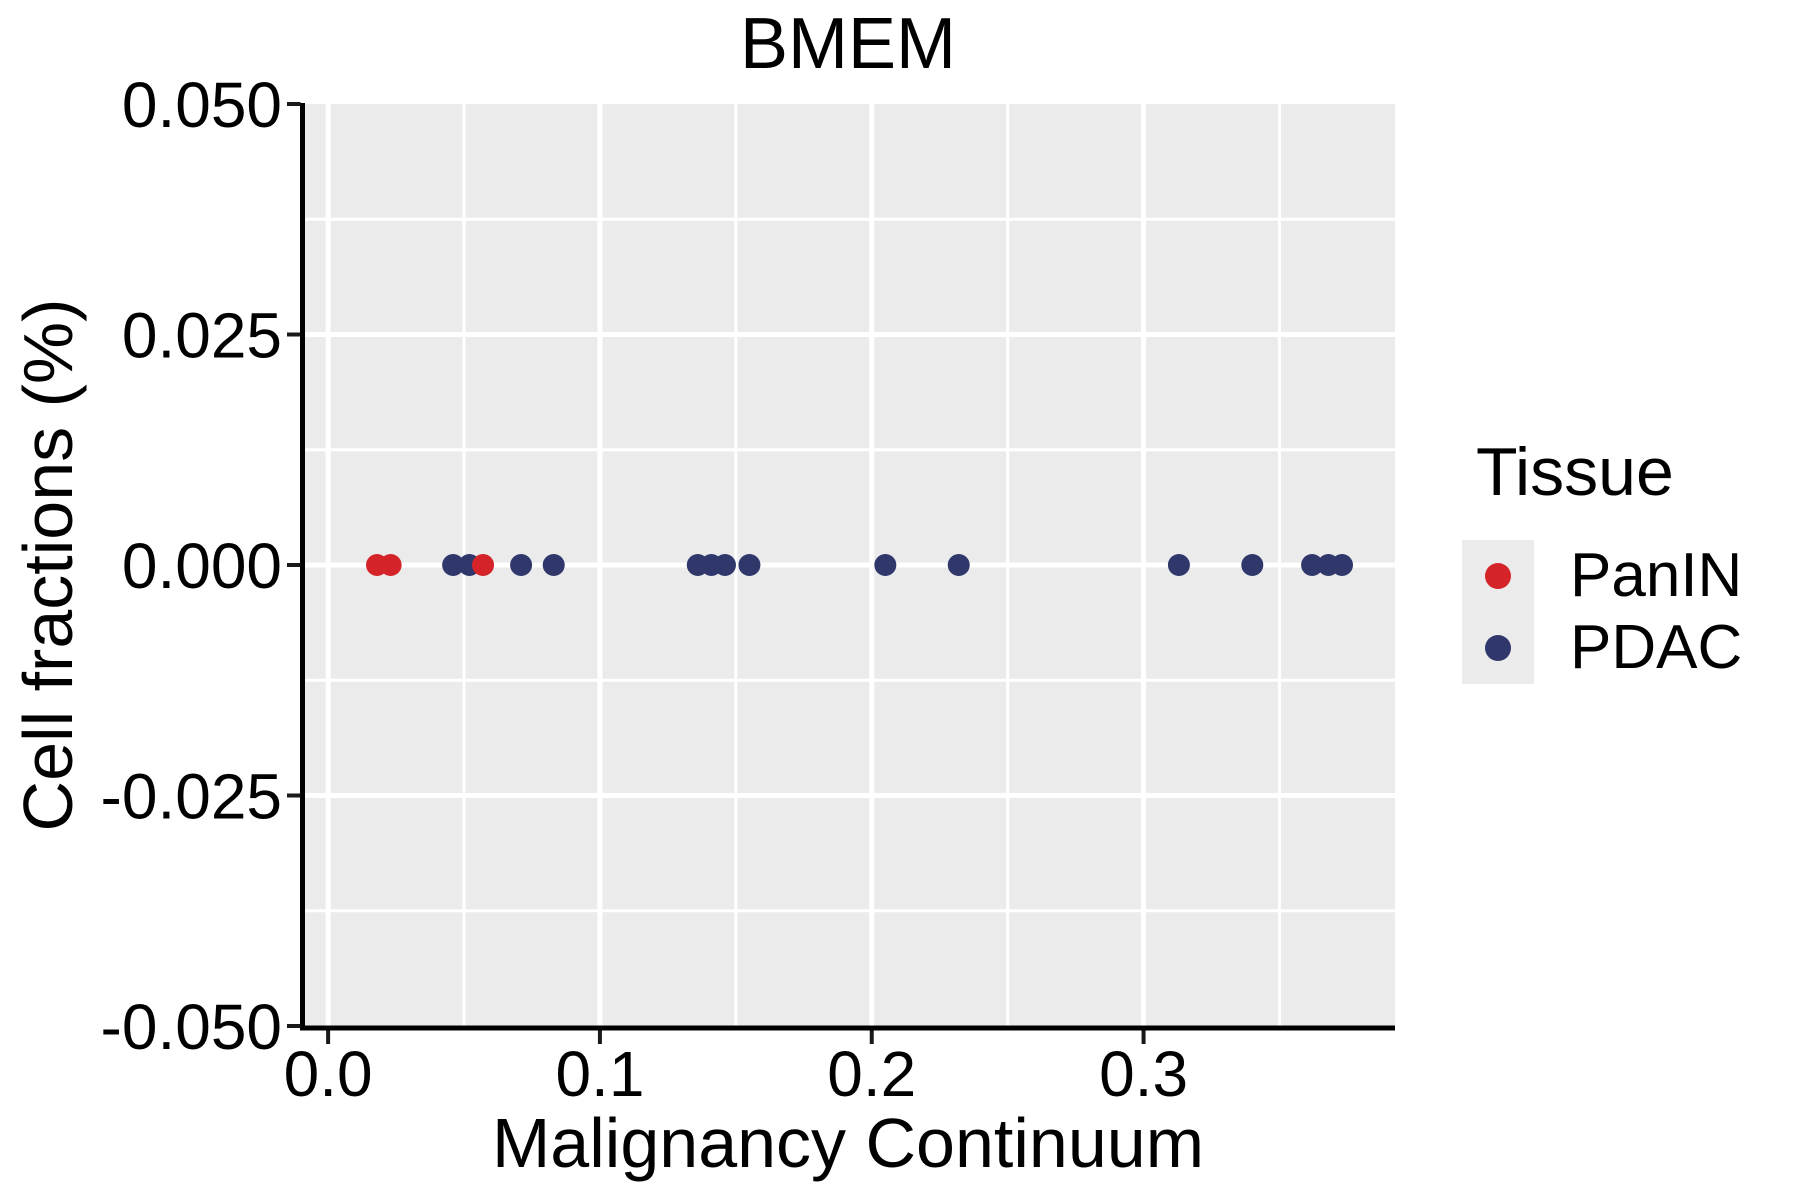  What do you see at coordinates (191, 797) in the screenshot?
I see `y-tick-label: -0.025` at bounding box center [191, 797].